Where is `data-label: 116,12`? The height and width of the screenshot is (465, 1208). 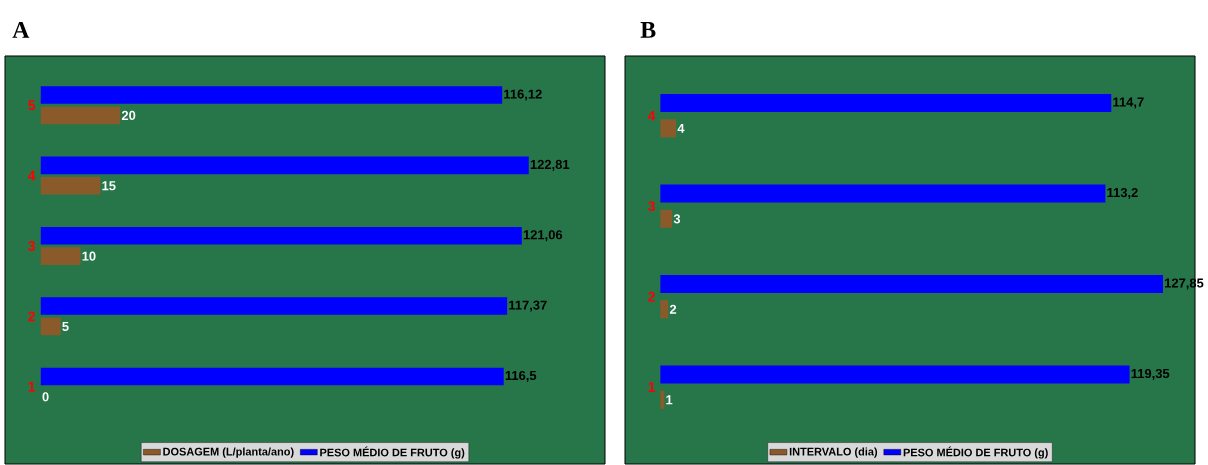 data-label: 116,12 is located at coordinates (523, 95).